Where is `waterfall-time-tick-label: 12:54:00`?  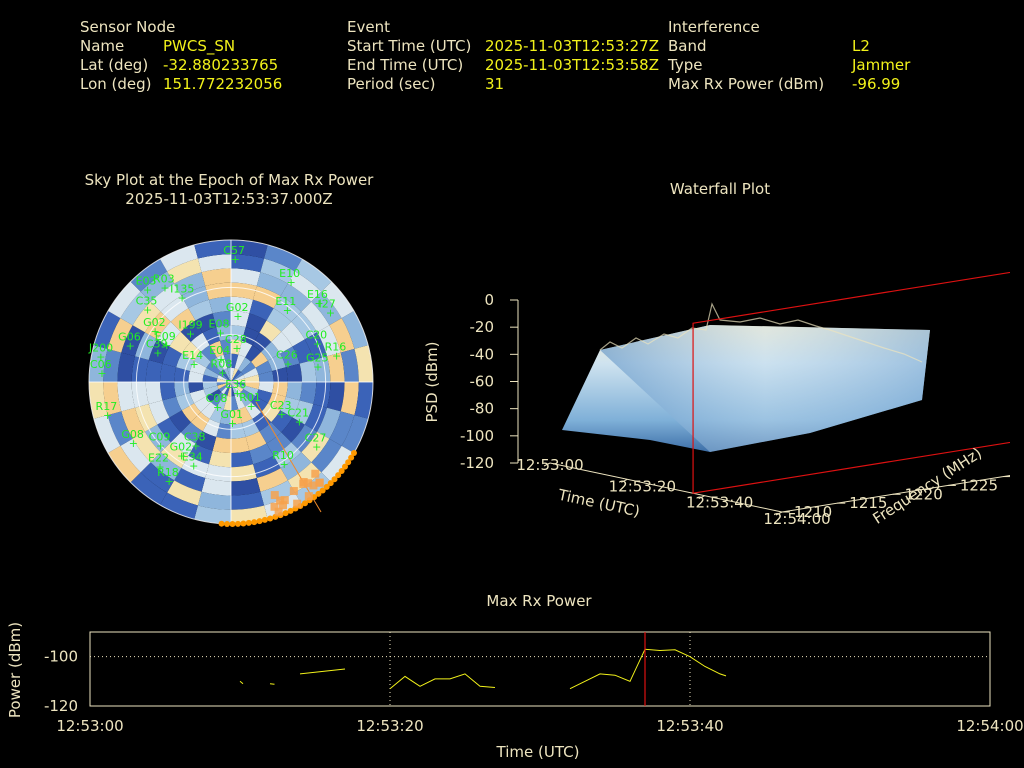
waterfall-time-tick-label: 12:54:00 is located at coordinates (796, 519).